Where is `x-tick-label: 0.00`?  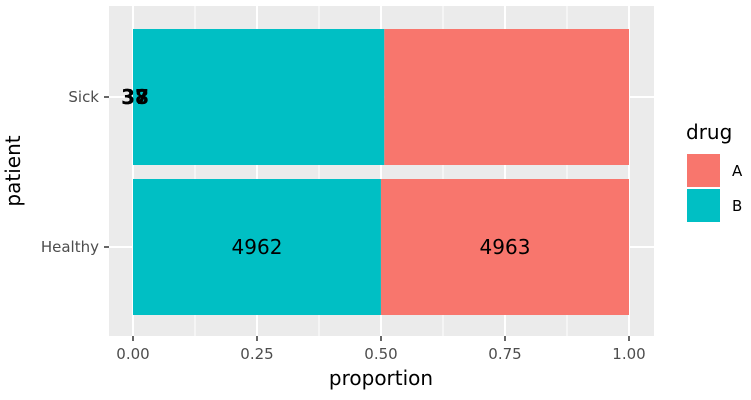
x-tick-label: 0.00 is located at coordinates (132, 354).